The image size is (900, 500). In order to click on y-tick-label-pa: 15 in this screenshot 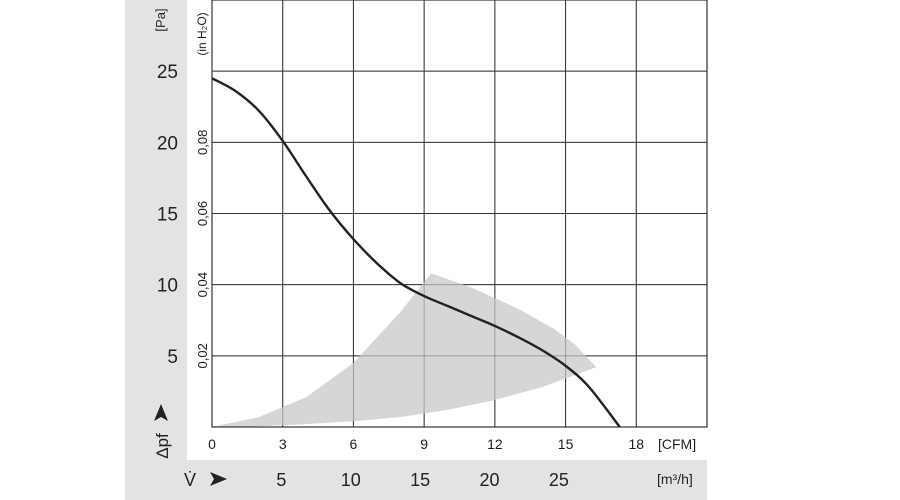, I will do `click(167, 215)`.